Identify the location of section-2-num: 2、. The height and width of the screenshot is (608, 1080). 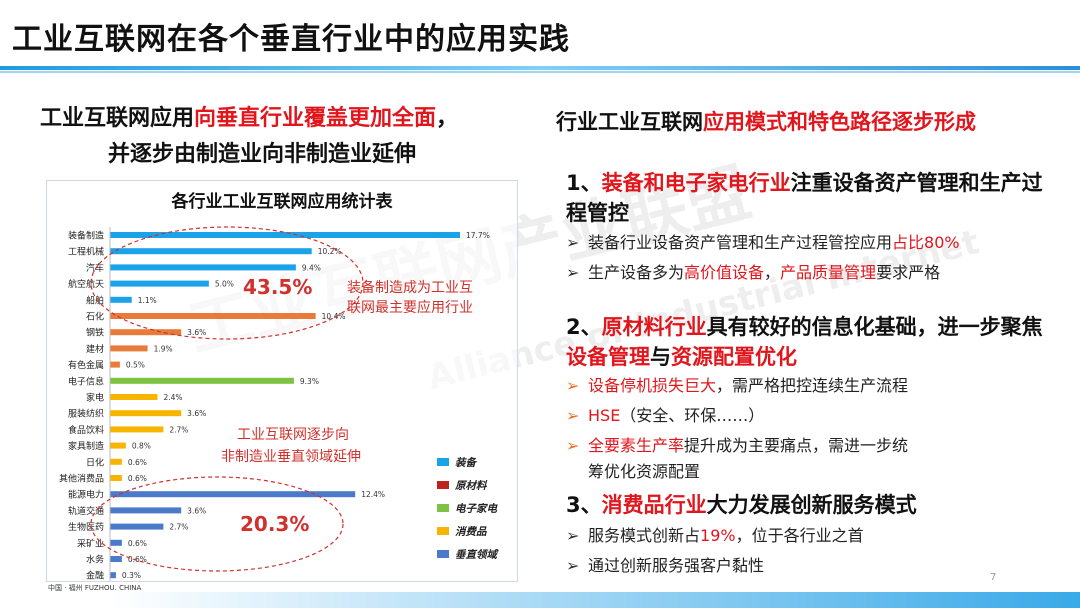
(584, 327).